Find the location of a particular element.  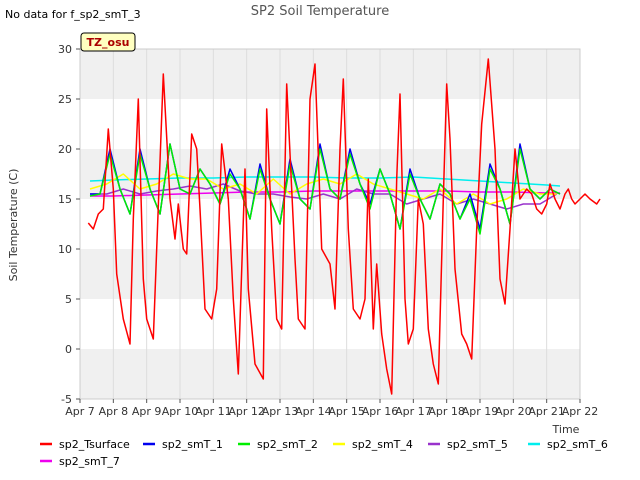

y-tick-label: 0 is located at coordinates (68, 349).